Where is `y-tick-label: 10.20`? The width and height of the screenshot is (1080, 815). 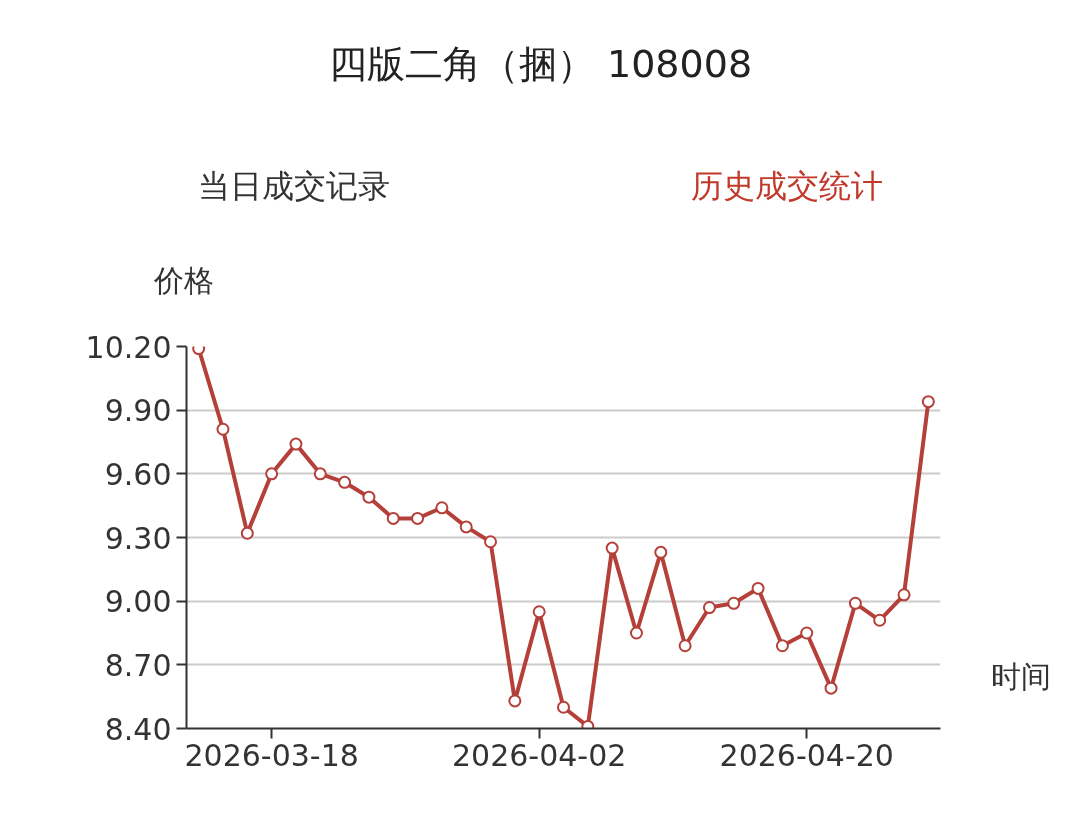
y-tick-label: 10.20 is located at coordinates (128, 347).